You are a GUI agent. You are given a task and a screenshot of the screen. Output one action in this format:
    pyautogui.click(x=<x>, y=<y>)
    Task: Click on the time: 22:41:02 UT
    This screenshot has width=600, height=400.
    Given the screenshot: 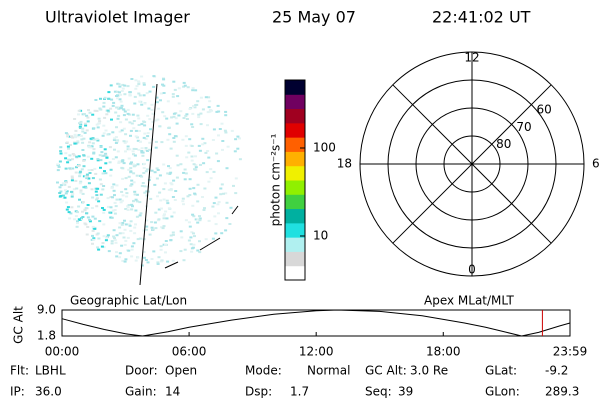 What is the action you would take?
    pyautogui.click(x=481, y=17)
    